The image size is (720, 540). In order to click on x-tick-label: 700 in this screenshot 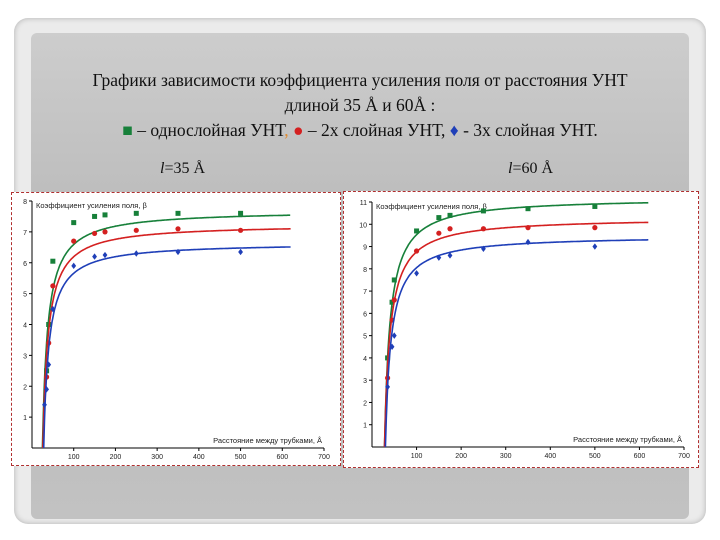, I will do `click(324, 457)`.